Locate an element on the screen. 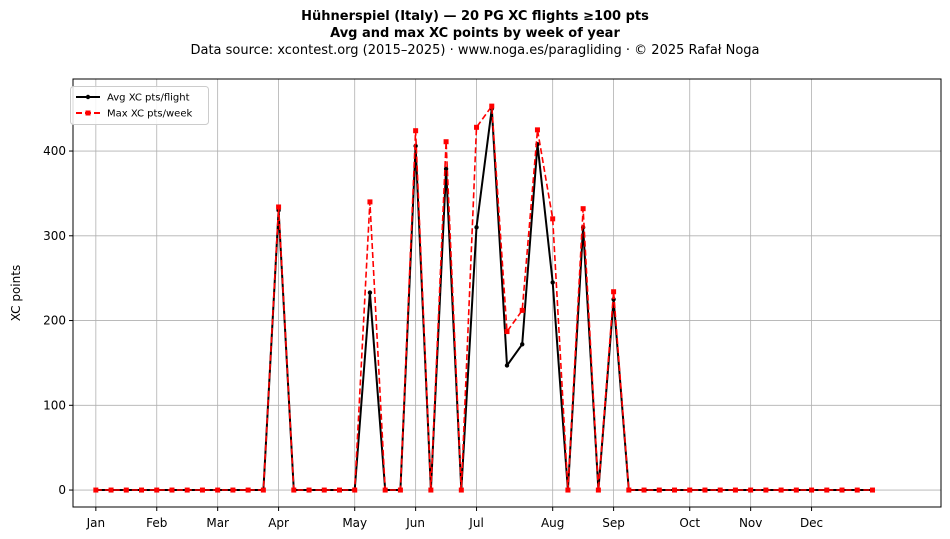 This screenshot has width=950, height=539. x-tick-label: Jul is located at coordinates (475, 523).